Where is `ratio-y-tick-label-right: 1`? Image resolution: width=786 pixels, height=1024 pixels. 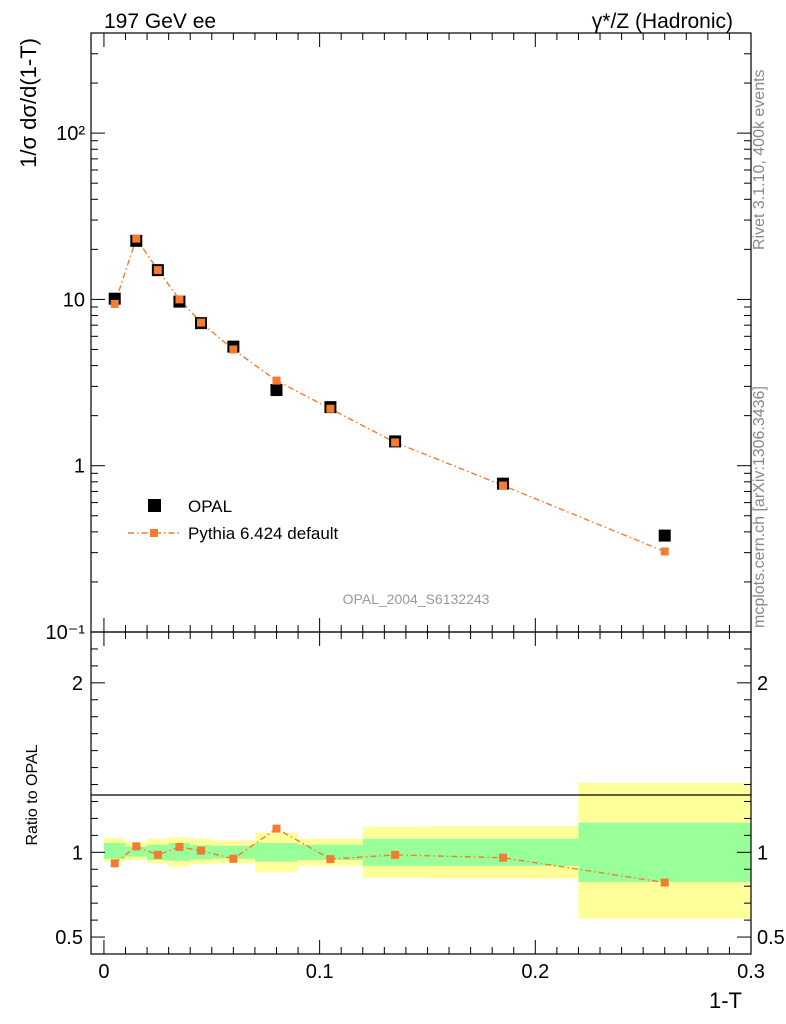 ratio-y-tick-label-right: 1 is located at coordinates (762, 853).